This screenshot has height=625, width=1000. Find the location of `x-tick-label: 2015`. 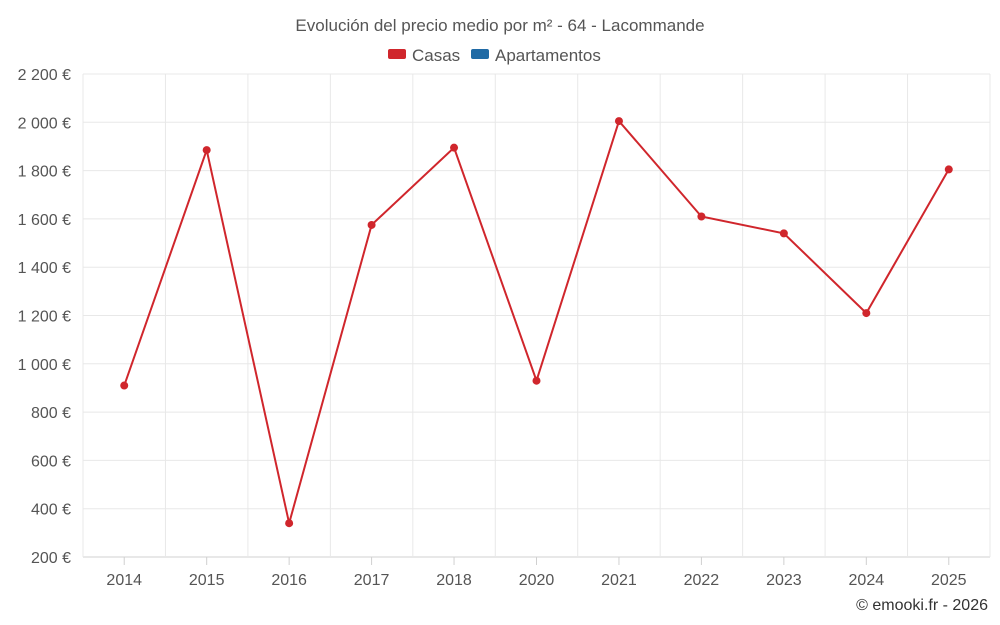

x-tick-label: 2015 is located at coordinates (207, 580).